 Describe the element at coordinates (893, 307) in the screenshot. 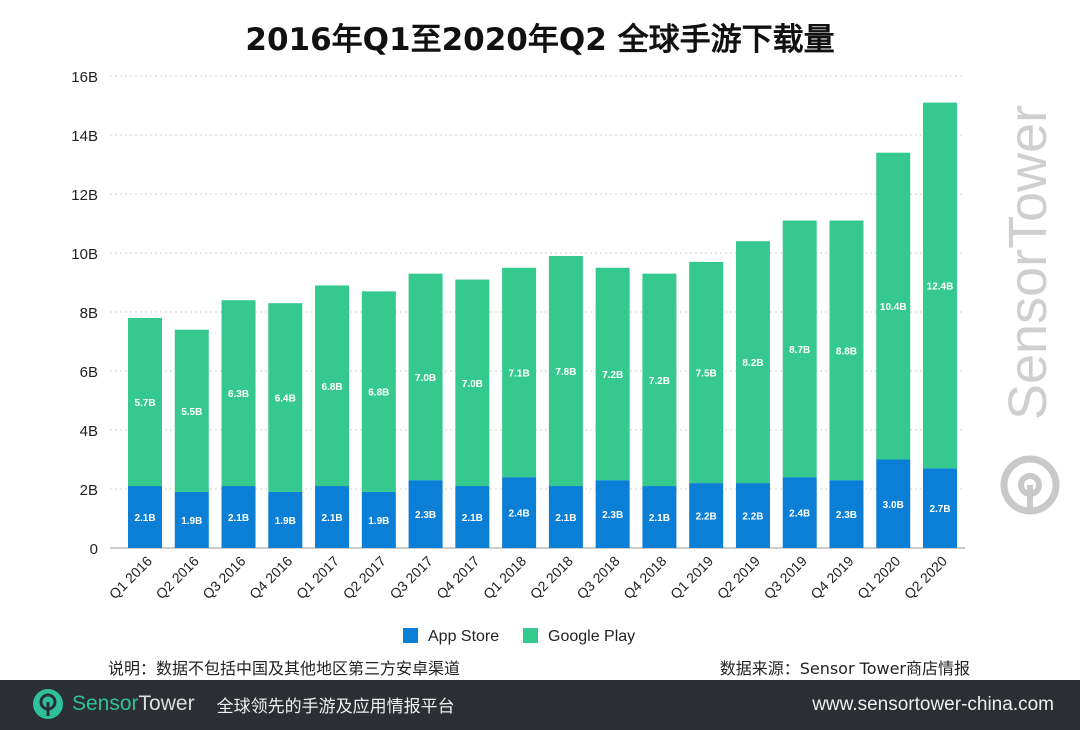

I see `data-label: 10.4B` at that location.